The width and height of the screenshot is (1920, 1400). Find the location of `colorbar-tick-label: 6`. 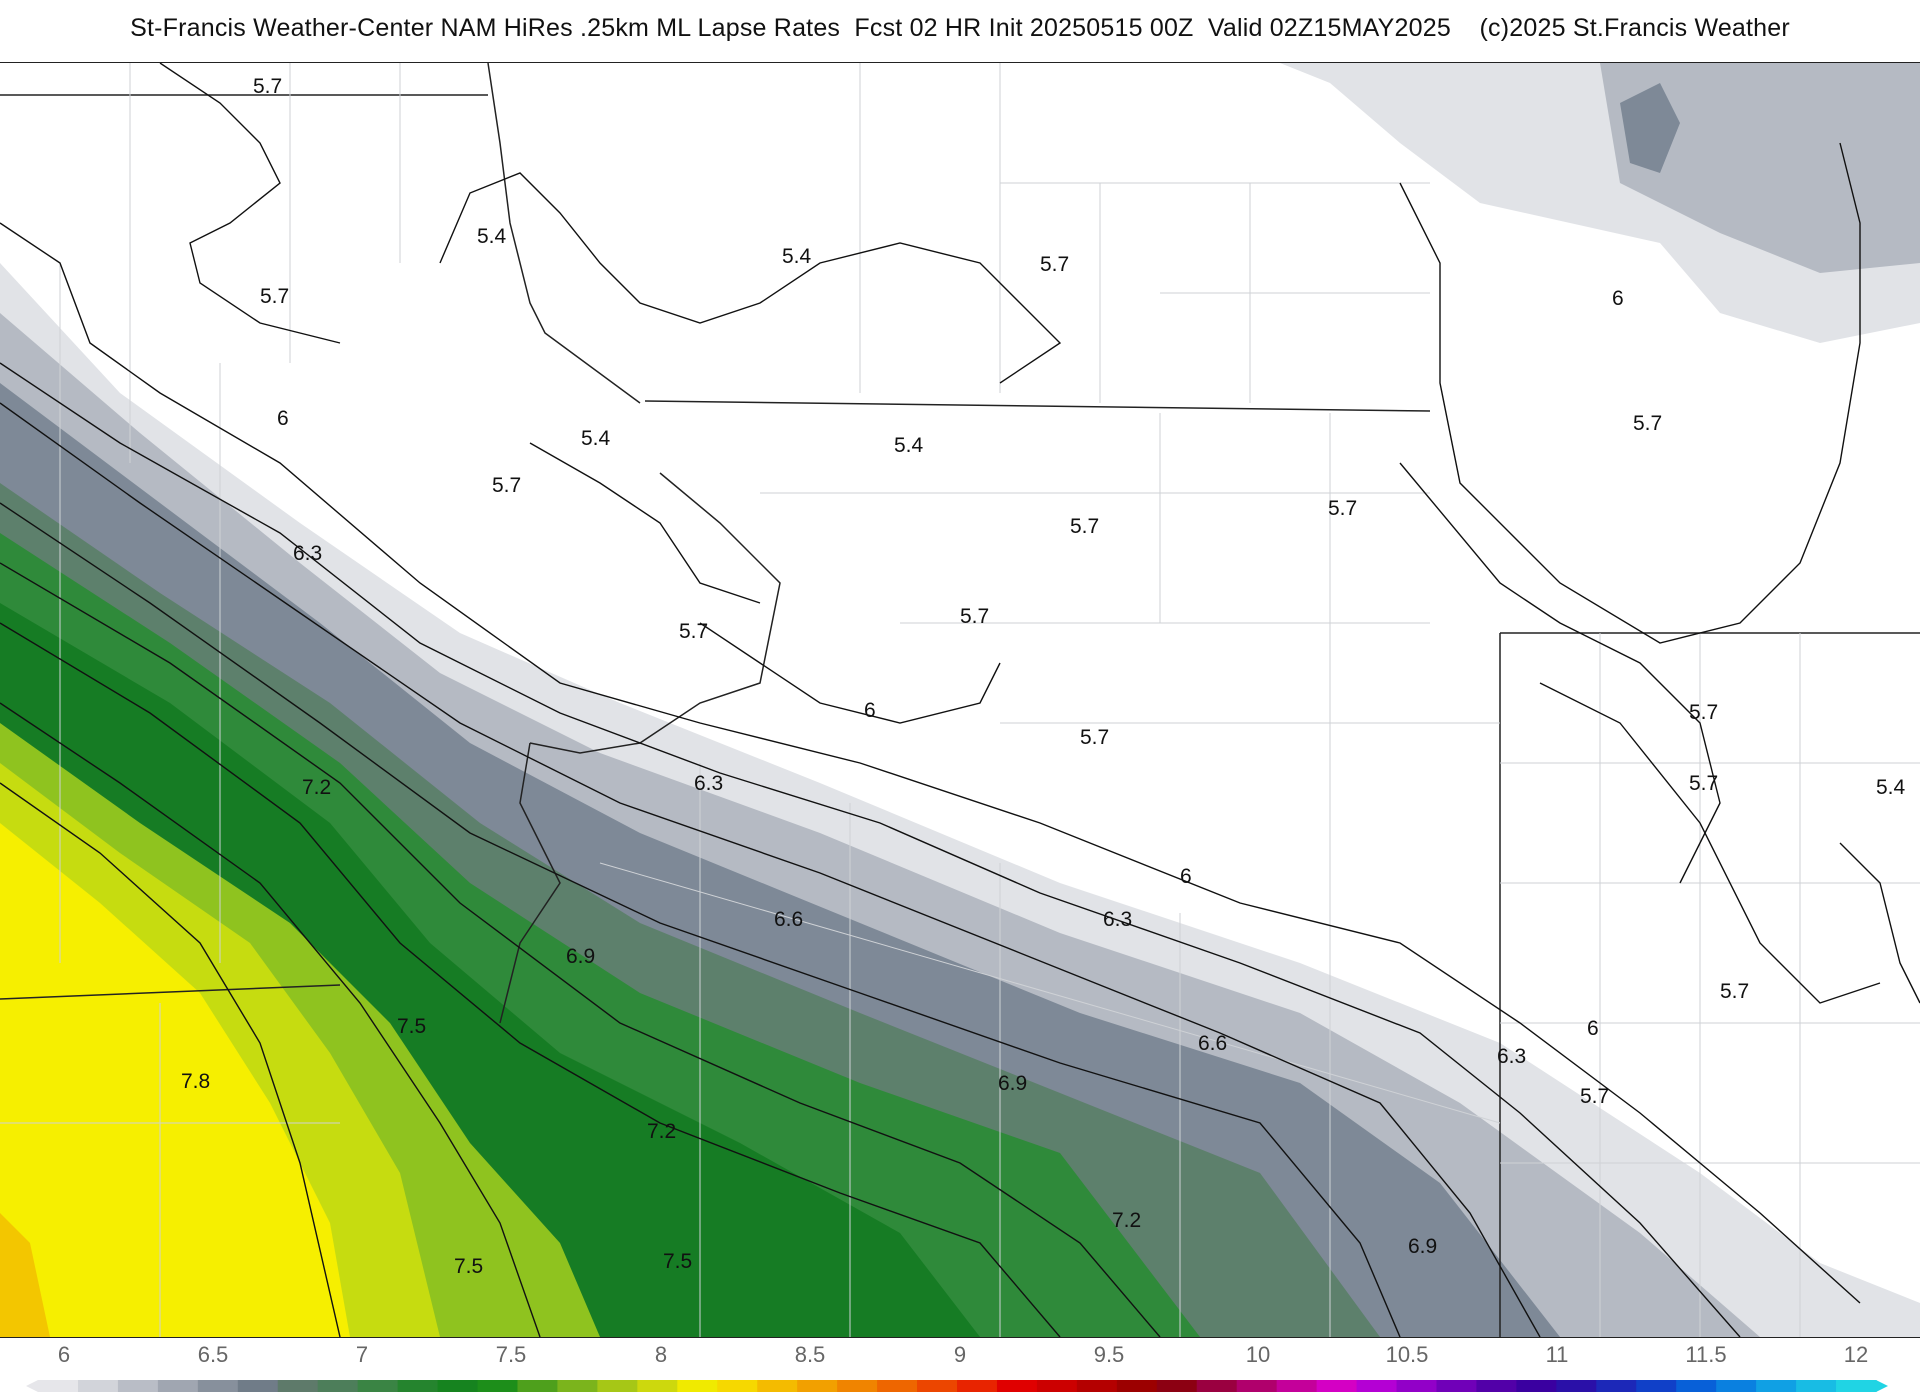

colorbar-tick-label: 6 is located at coordinates (64, 1354).